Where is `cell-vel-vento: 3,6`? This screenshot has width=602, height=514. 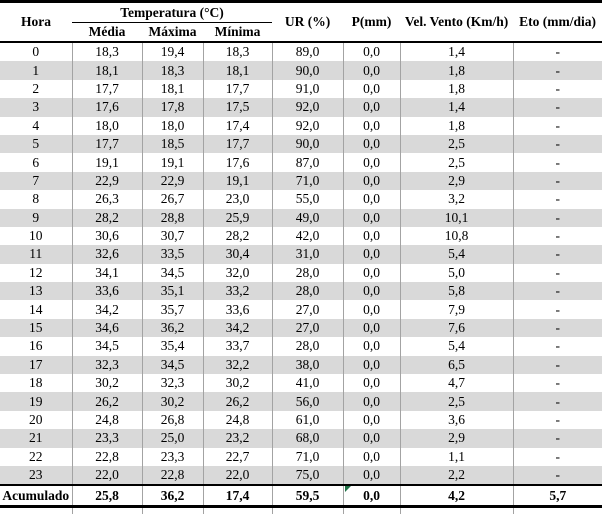 cell-vel-vento: 3,6 is located at coordinates (456, 420).